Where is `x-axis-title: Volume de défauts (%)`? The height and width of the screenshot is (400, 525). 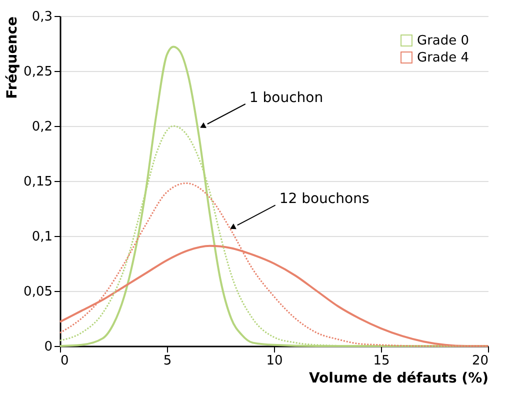 x-axis-title: Volume de défauts (%) is located at coordinates (398, 378).